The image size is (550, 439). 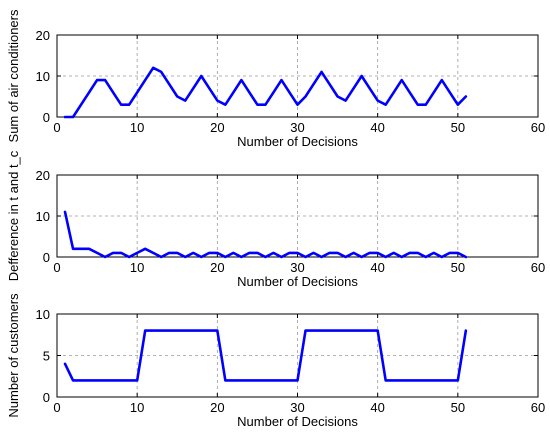 I want to click on y-axis-label: Sum of air conditioners, so click(x=13, y=75).